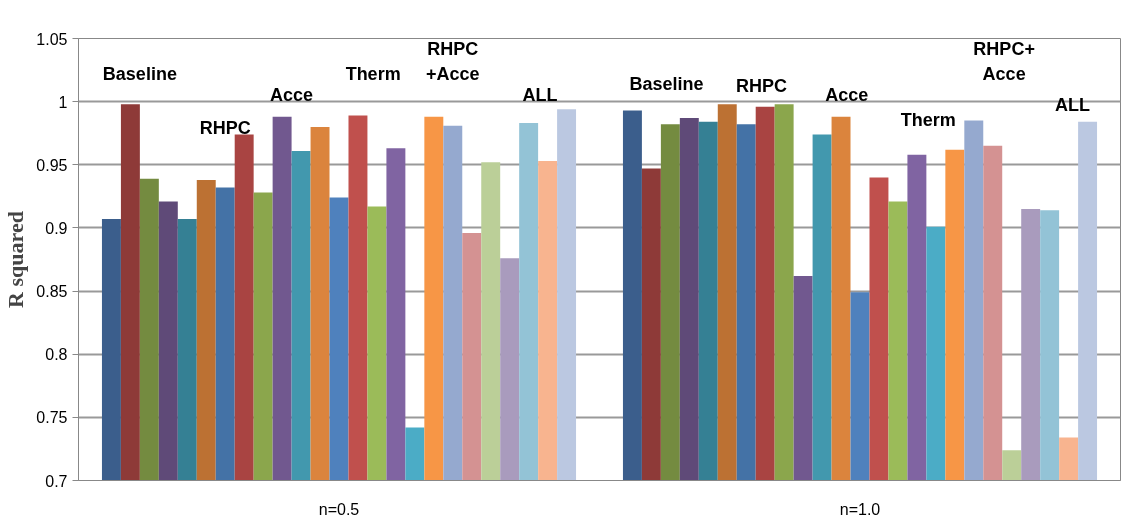 This screenshot has height=530, width=1142. What do you see at coordinates (860, 509) in the screenshot?
I see `x-tick-label: n=1.0` at bounding box center [860, 509].